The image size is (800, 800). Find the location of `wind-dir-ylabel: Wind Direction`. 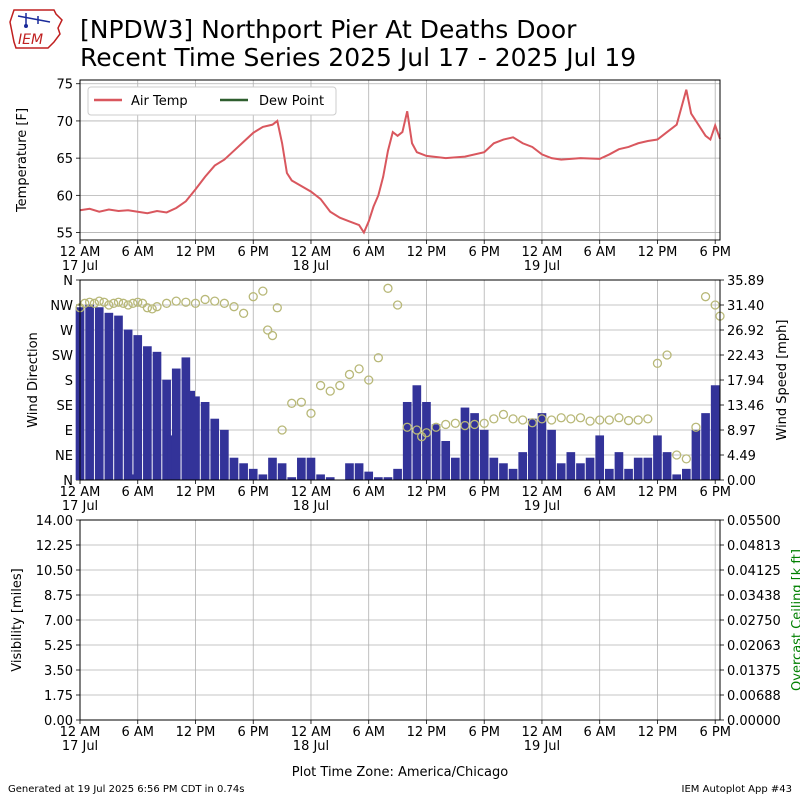

wind-dir-ylabel: Wind Direction is located at coordinates (33, 380).